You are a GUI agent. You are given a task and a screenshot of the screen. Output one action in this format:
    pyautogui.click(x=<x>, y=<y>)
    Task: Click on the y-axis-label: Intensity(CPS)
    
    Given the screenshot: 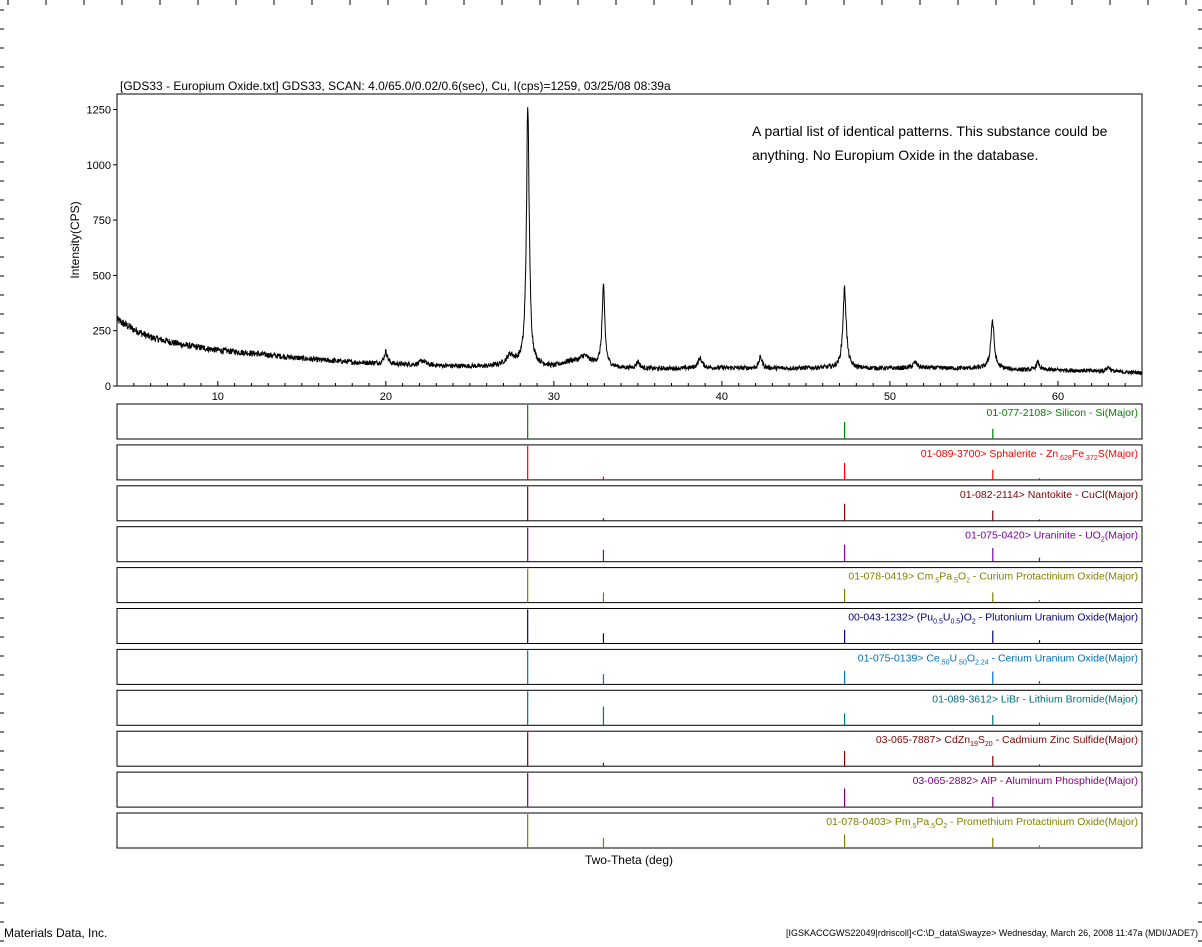 What is the action you would take?
    pyautogui.click(x=75, y=239)
    